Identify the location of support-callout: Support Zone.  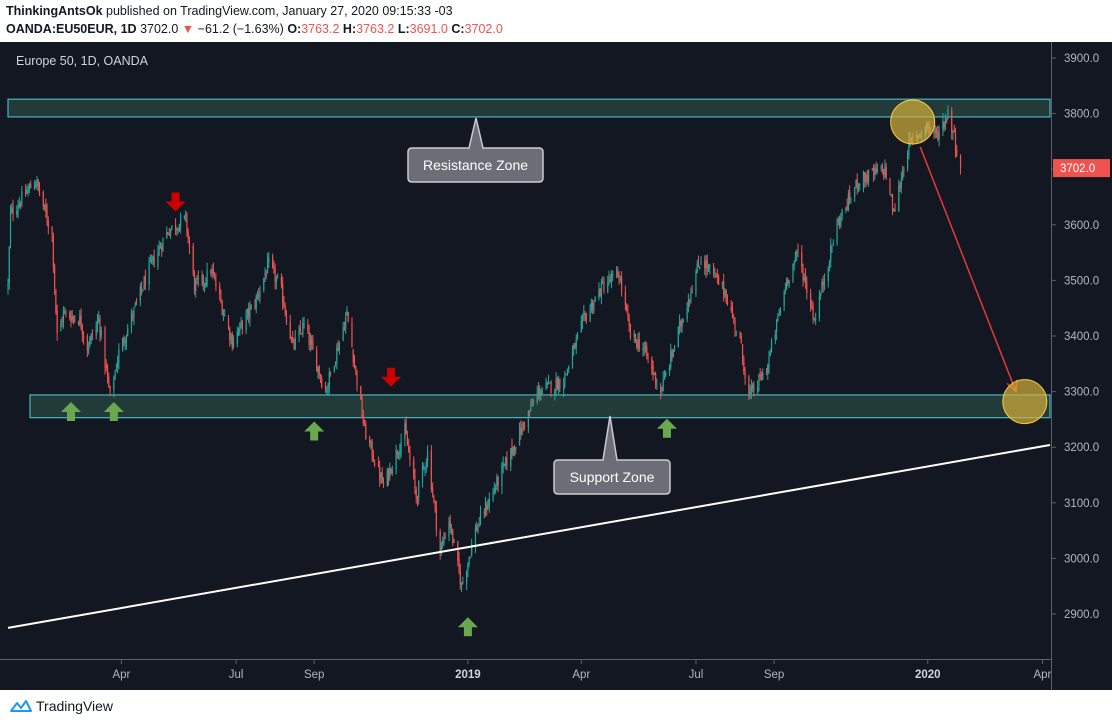
(612, 455).